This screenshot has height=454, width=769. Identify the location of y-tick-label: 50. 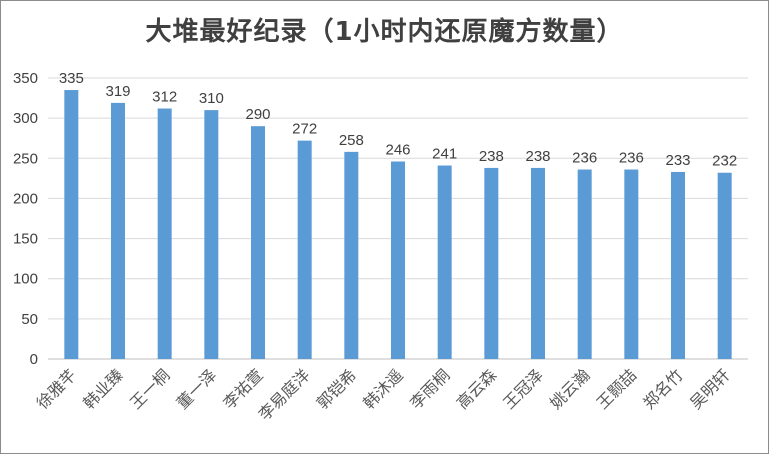
(29, 319).